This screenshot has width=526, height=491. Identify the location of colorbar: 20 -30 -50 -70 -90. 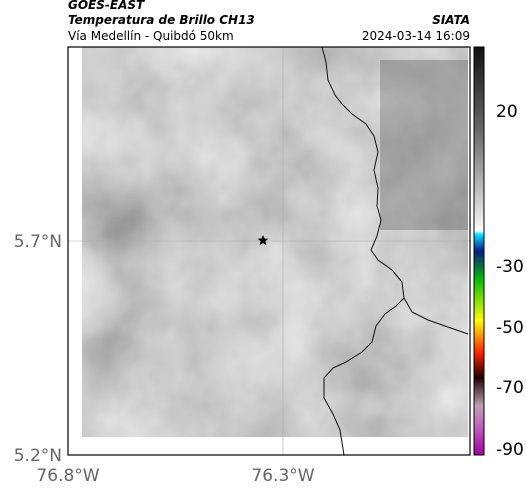
(498, 253).